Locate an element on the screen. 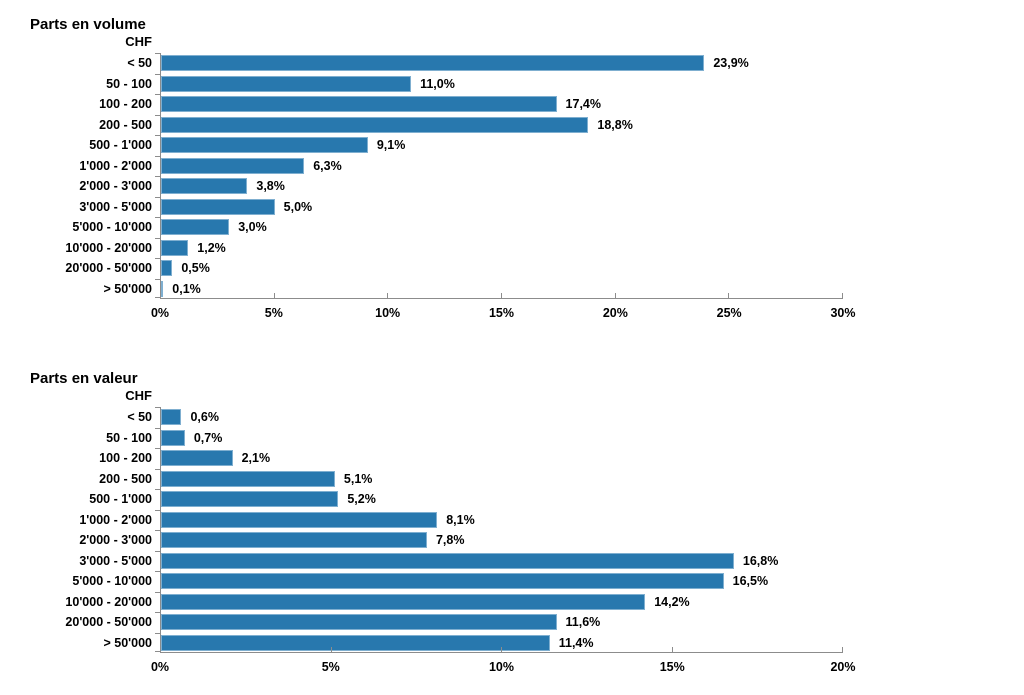 The width and height of the screenshot is (1024, 695). x-tick-label: 30% is located at coordinates (843, 313).